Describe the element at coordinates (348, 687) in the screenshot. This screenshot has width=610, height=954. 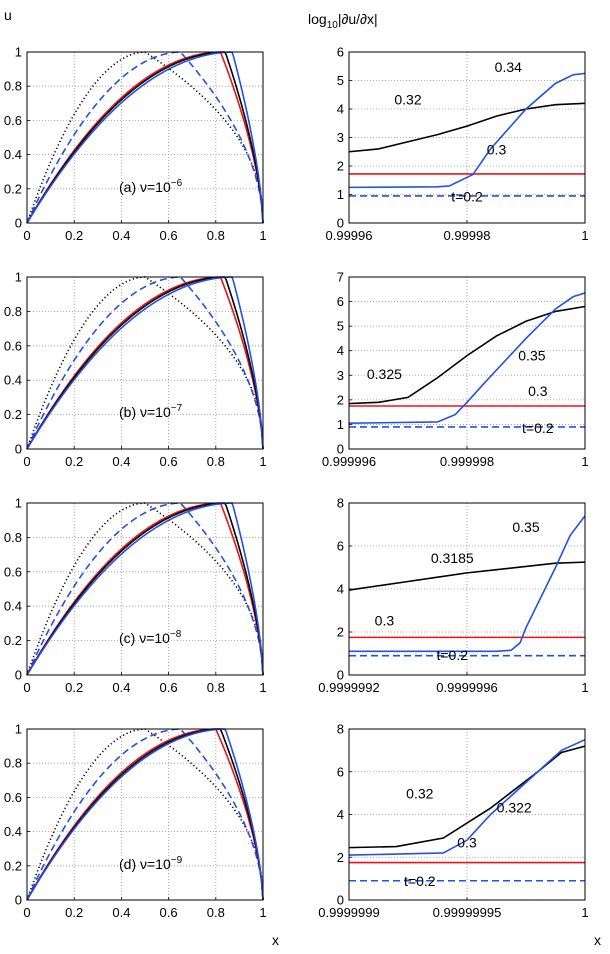
I see `x-tick-label: 0.9999992` at that location.